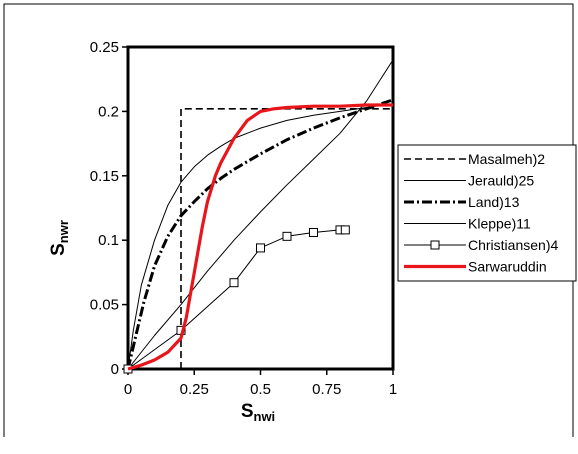 The width and height of the screenshot is (578, 454). Describe the element at coordinates (194, 389) in the screenshot. I see `x-tick-label: 0.25` at that location.